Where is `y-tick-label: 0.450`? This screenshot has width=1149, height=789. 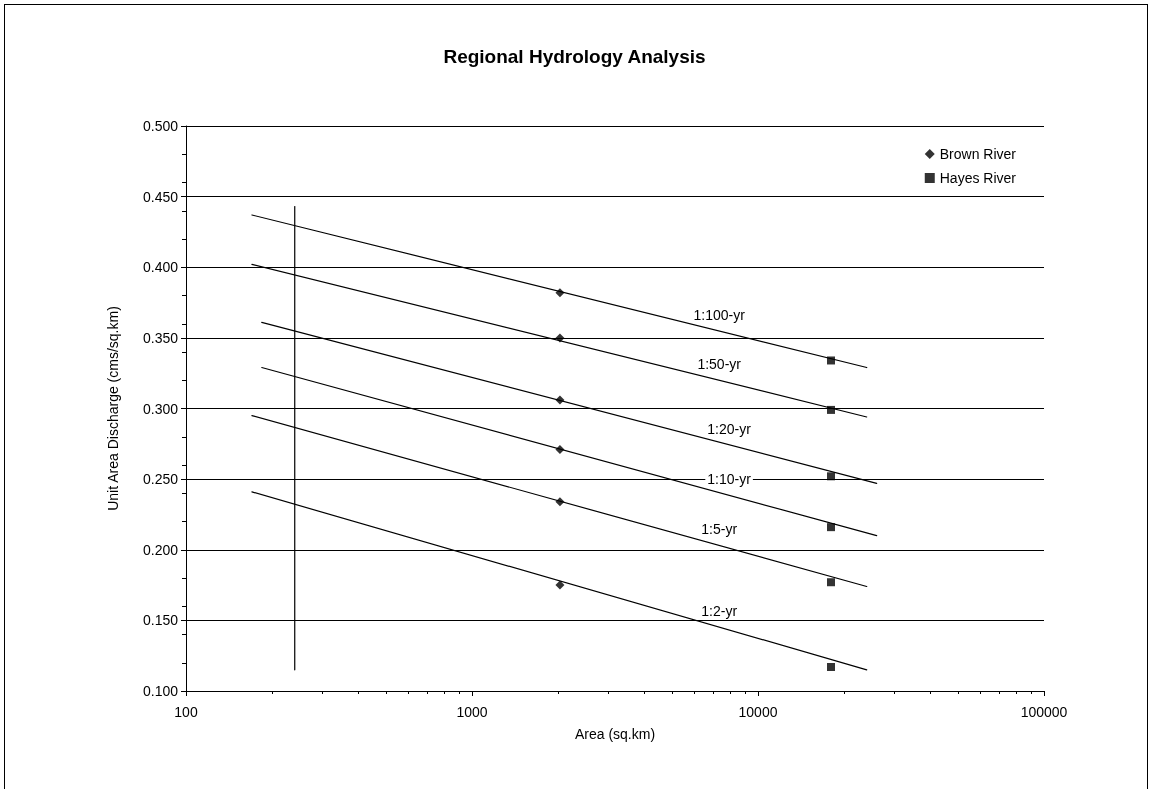 y-tick-label: 0.450 is located at coordinates (160, 196).